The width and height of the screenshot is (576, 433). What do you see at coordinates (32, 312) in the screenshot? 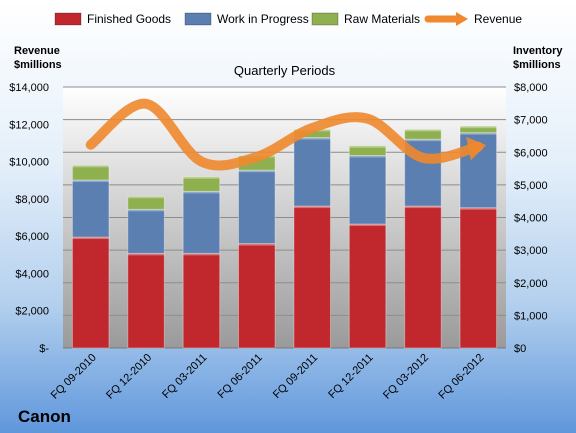
I see `left-tick-label: $2,000` at bounding box center [32, 312].